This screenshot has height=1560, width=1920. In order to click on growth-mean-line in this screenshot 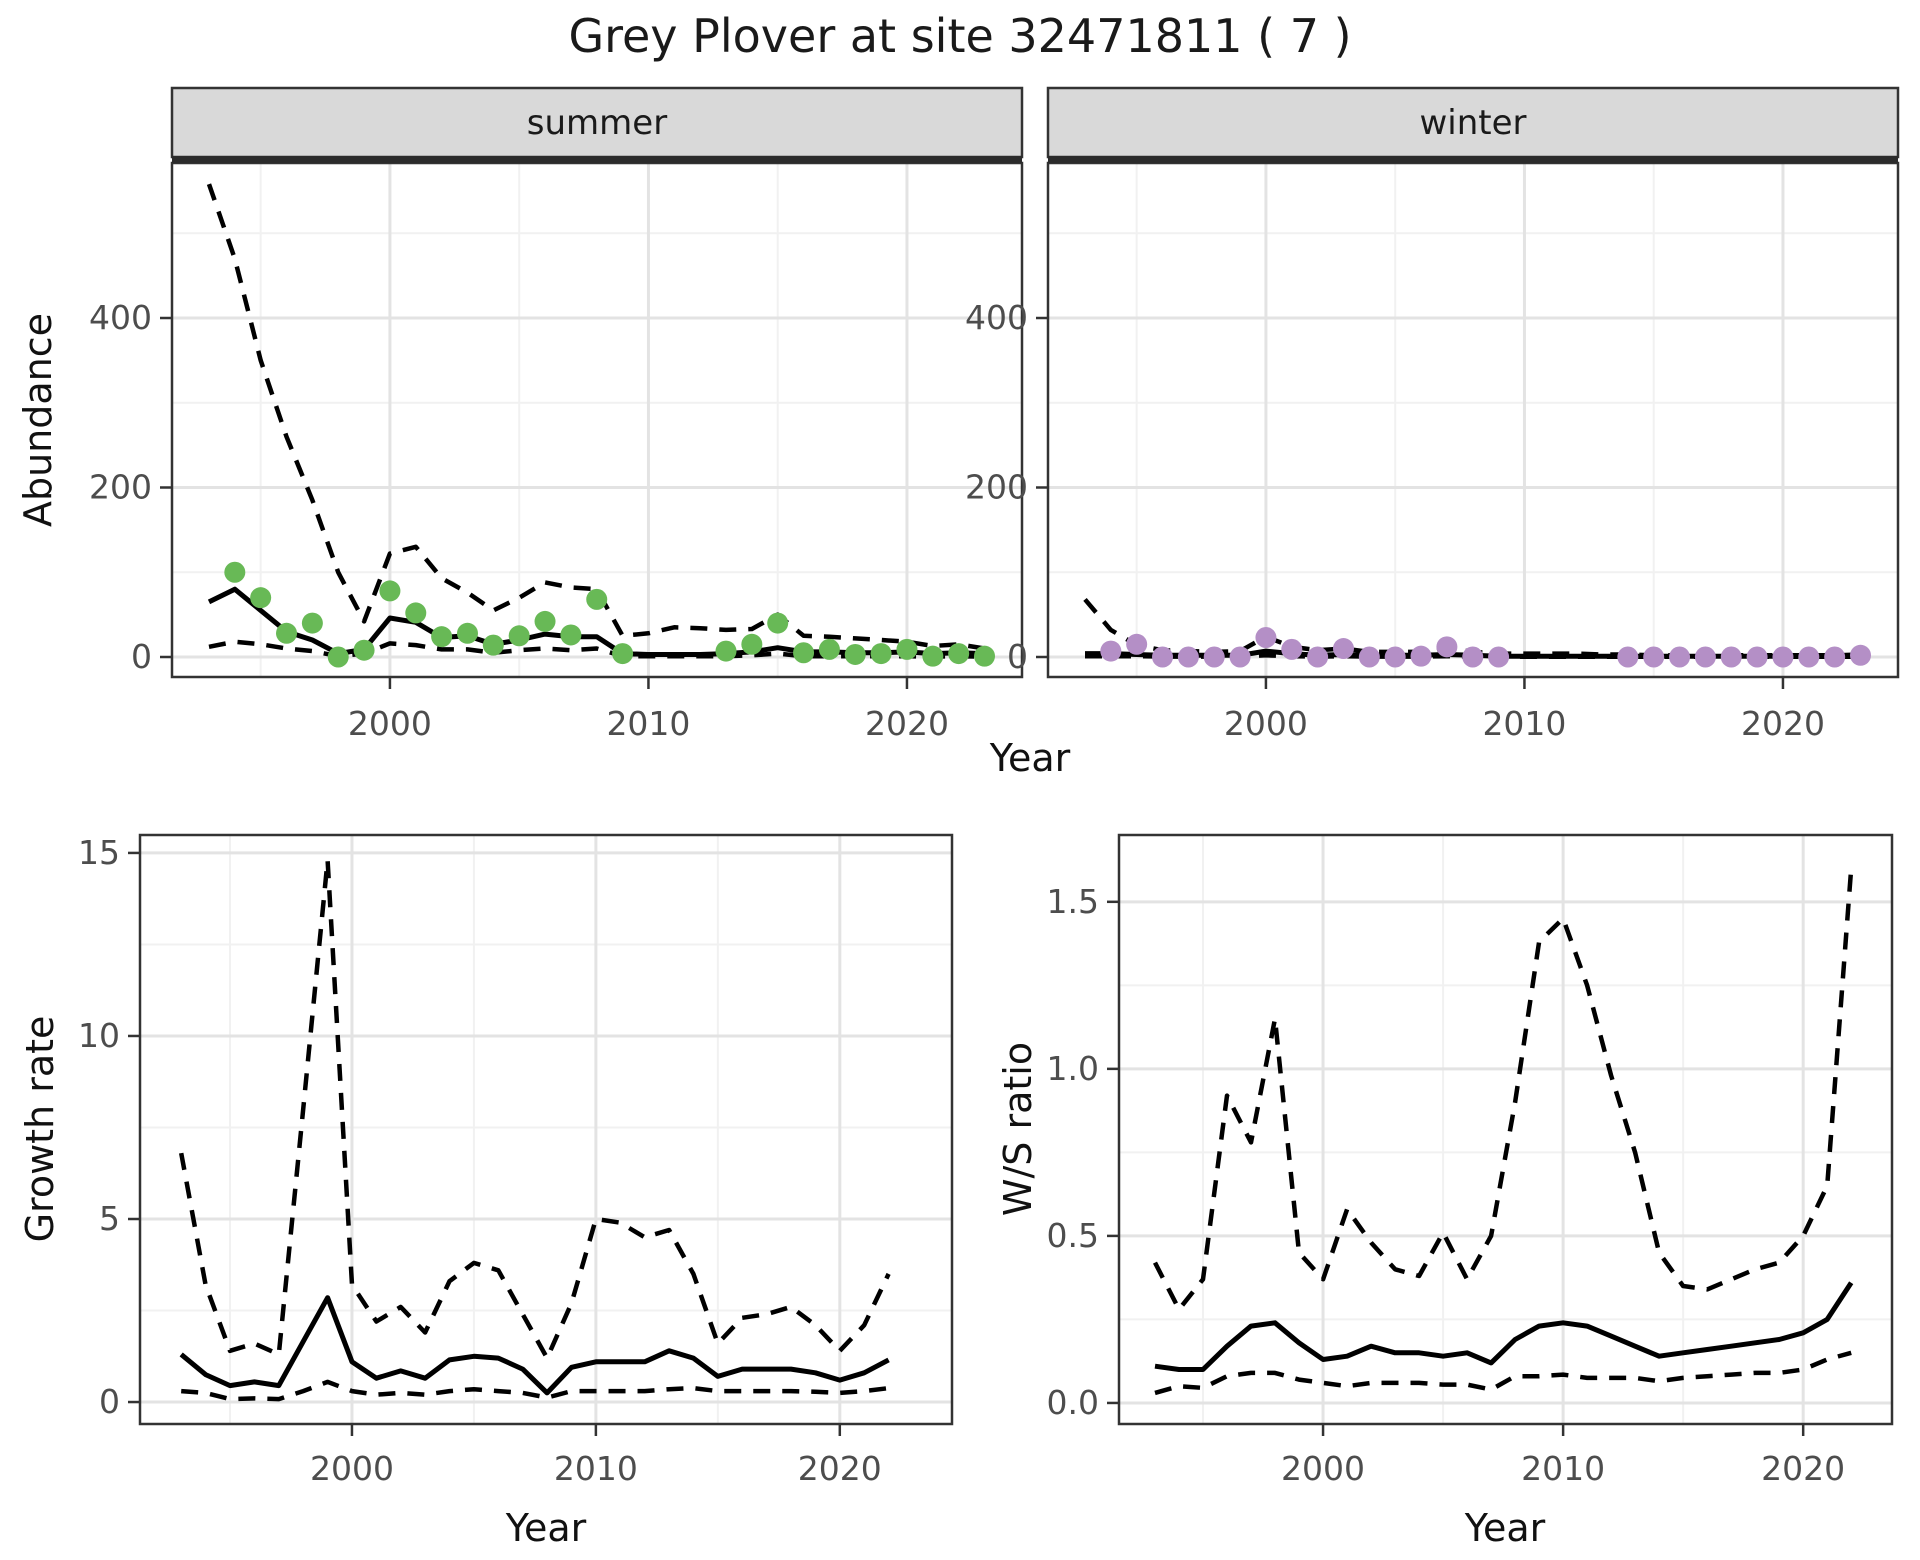, I will do `click(534, 1345)`.